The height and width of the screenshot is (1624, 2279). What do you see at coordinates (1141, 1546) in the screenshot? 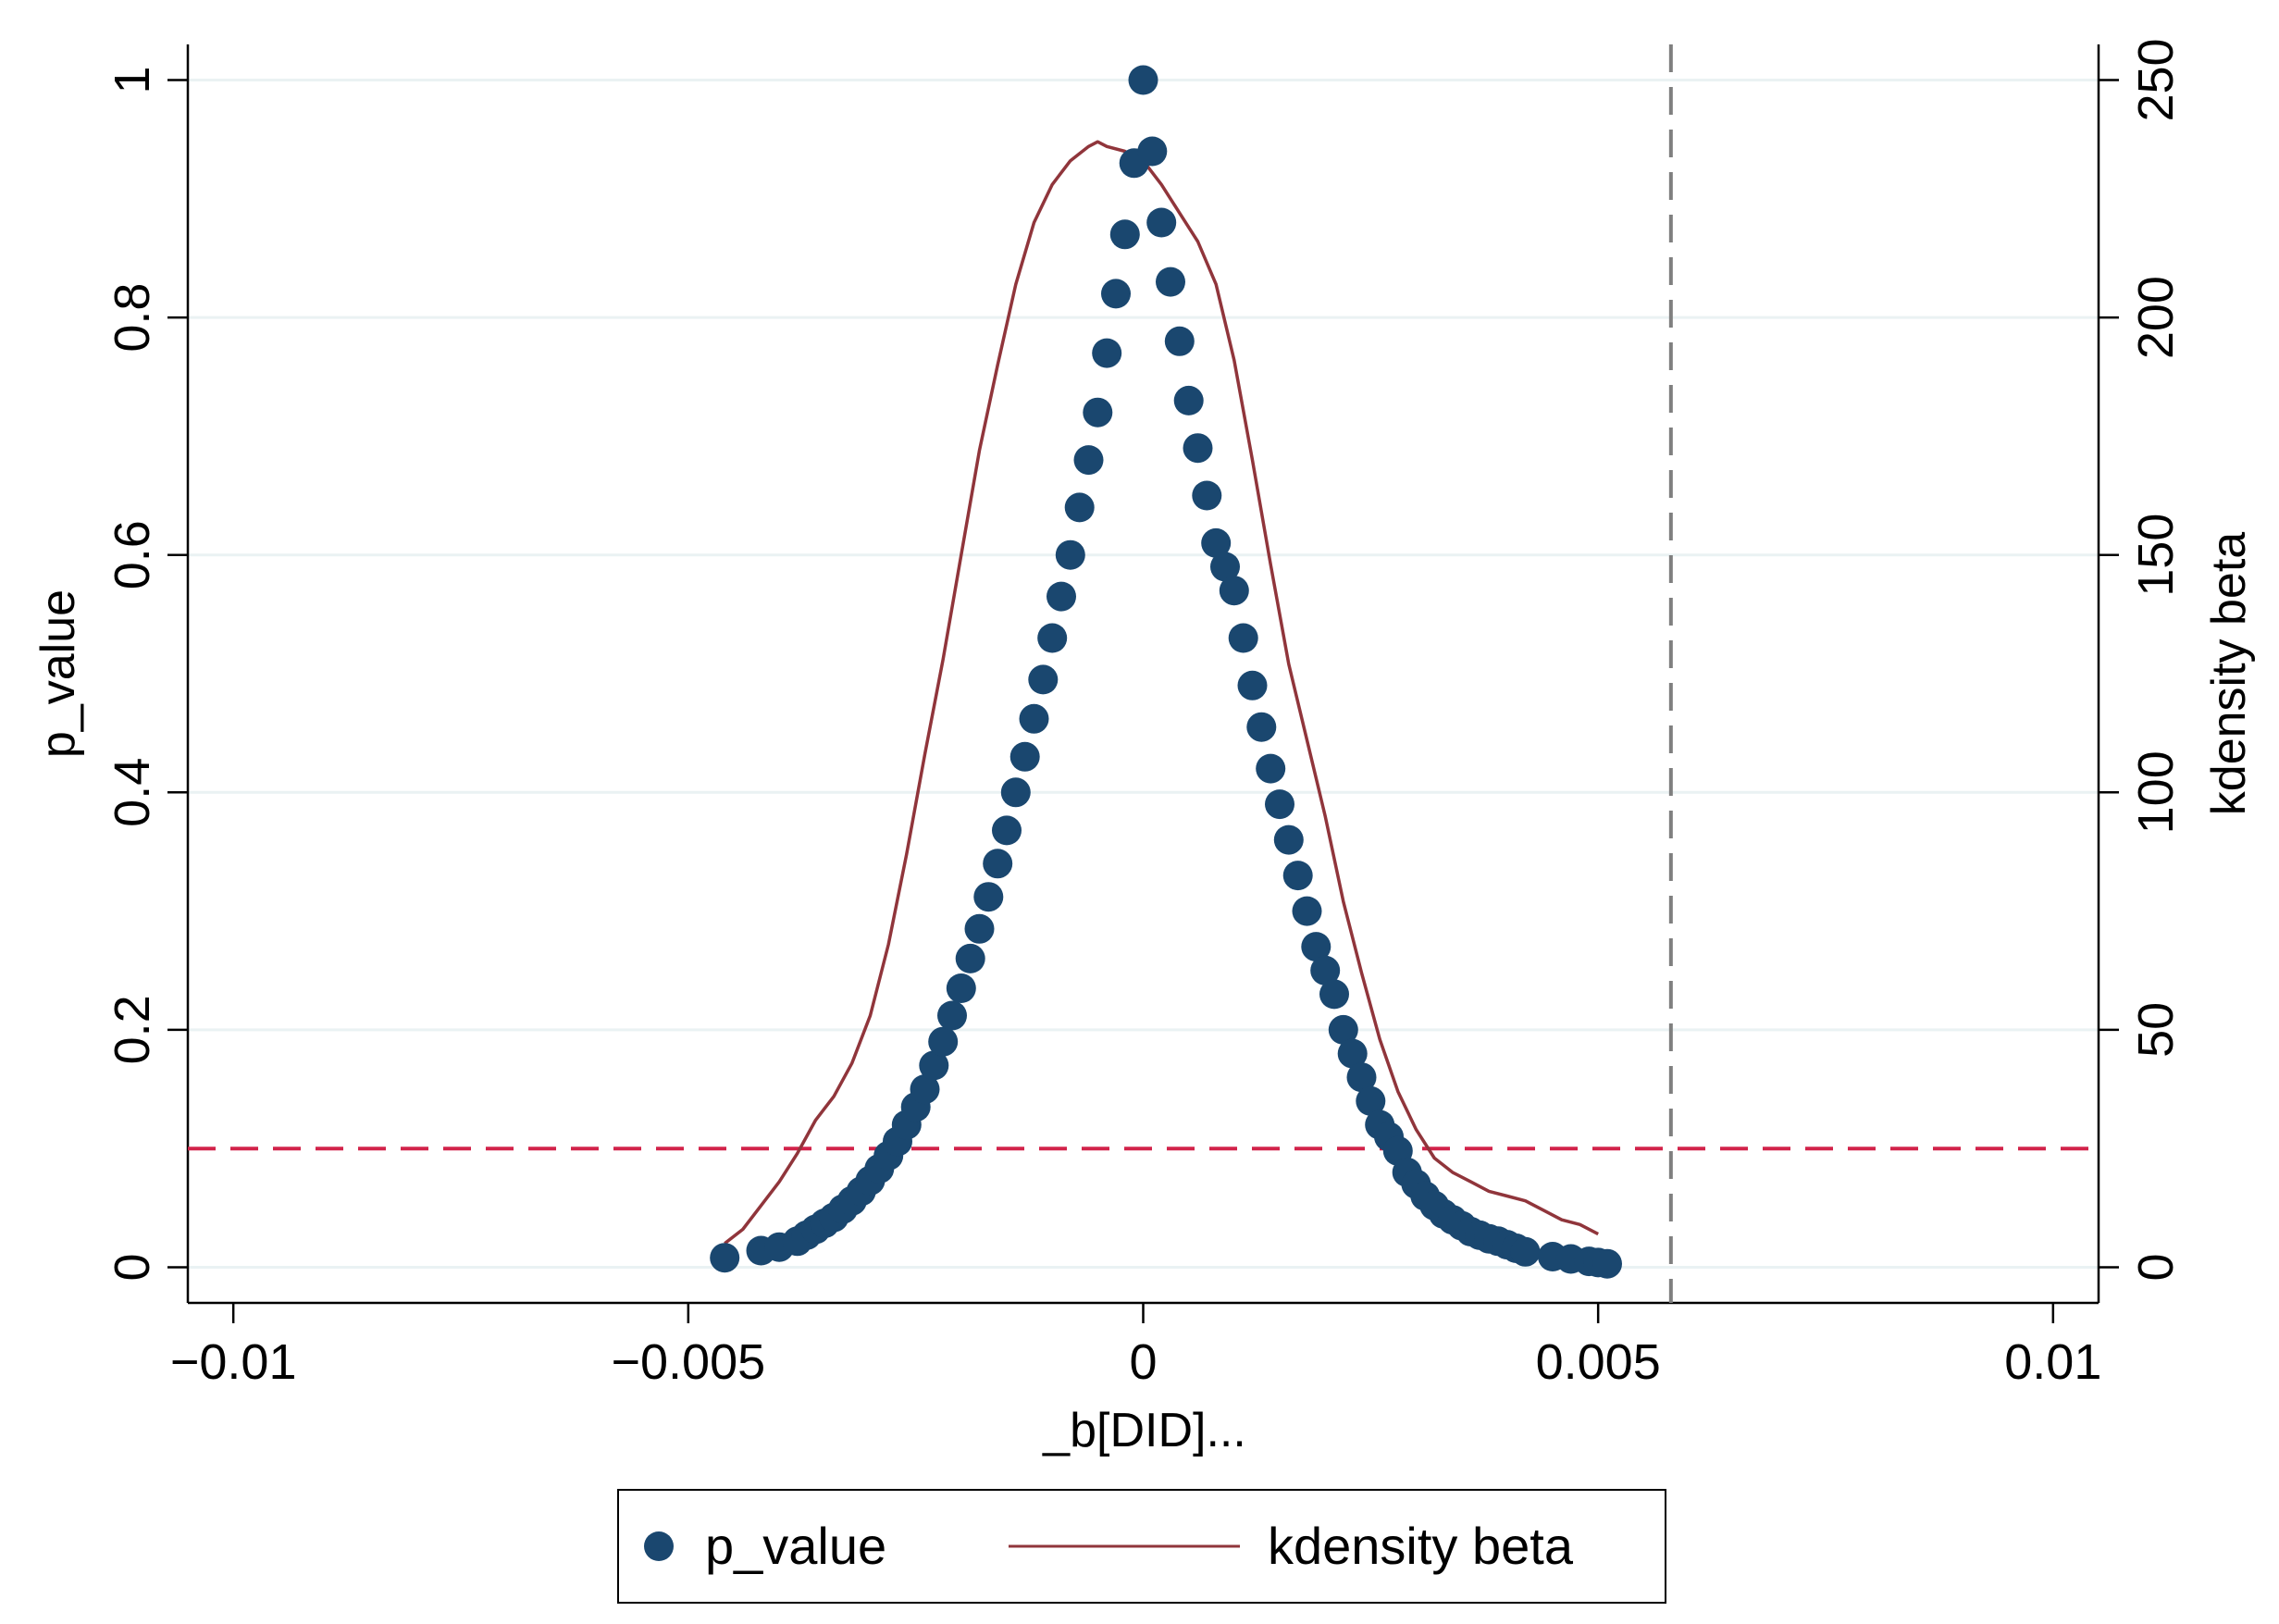
I see `legend: p_value kdensity beta` at bounding box center [1141, 1546].